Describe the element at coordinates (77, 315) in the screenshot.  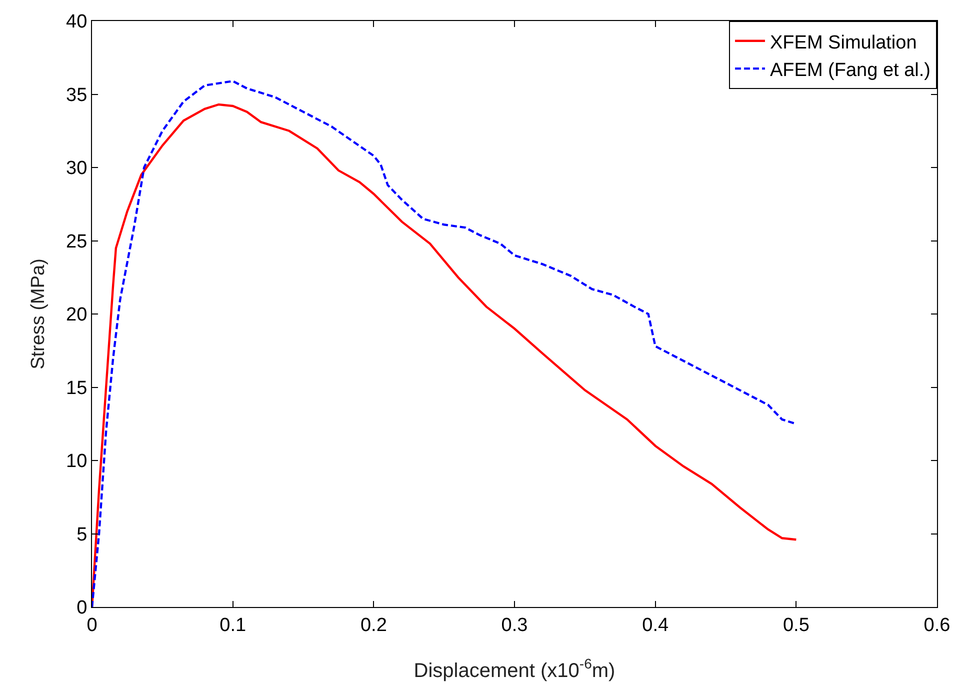
I see `y-tick-label: 20` at that location.